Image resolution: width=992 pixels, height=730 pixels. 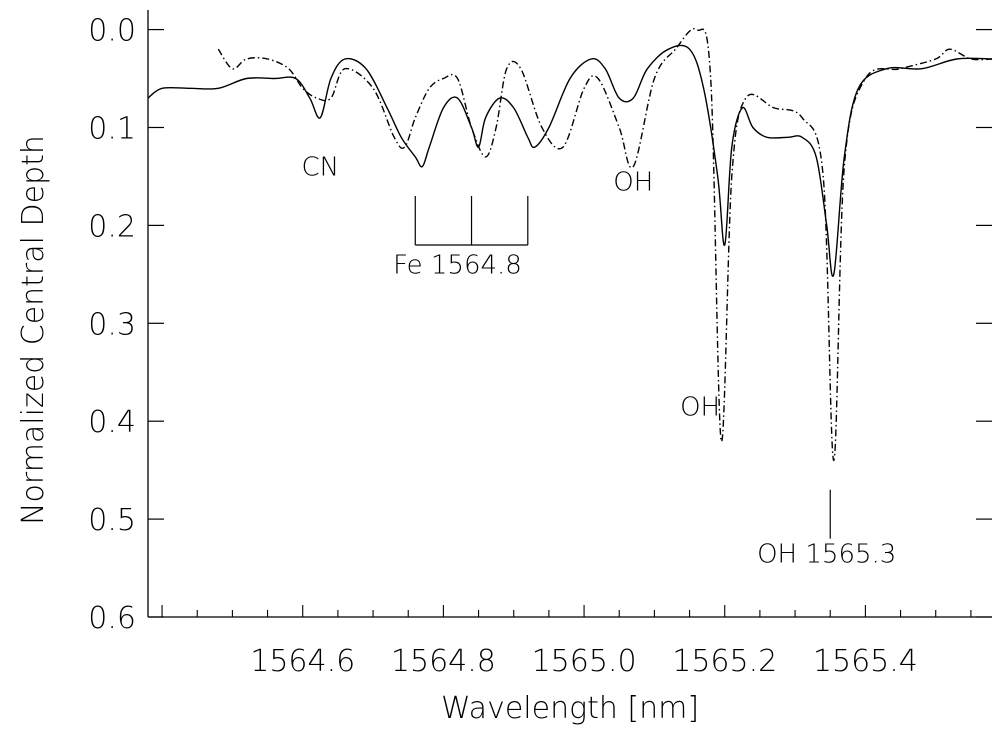 I want to click on x-tick-label: 1564.6, so click(x=302, y=661).